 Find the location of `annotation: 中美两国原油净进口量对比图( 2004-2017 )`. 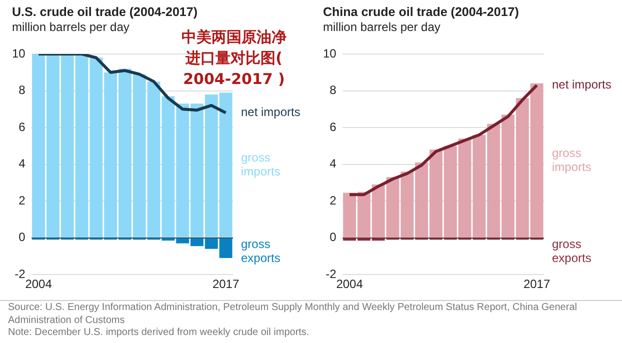

annotation: 中美两国原油净进口量对比图( 2004-2017 ) is located at coordinates (234, 58).